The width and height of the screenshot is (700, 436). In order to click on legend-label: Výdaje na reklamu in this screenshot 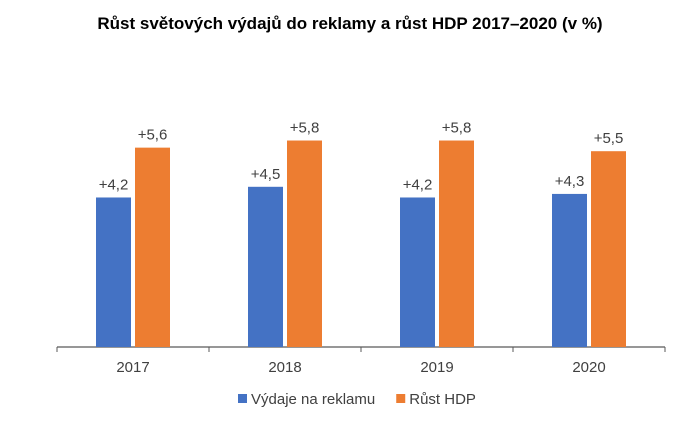, I will do `click(313, 399)`.